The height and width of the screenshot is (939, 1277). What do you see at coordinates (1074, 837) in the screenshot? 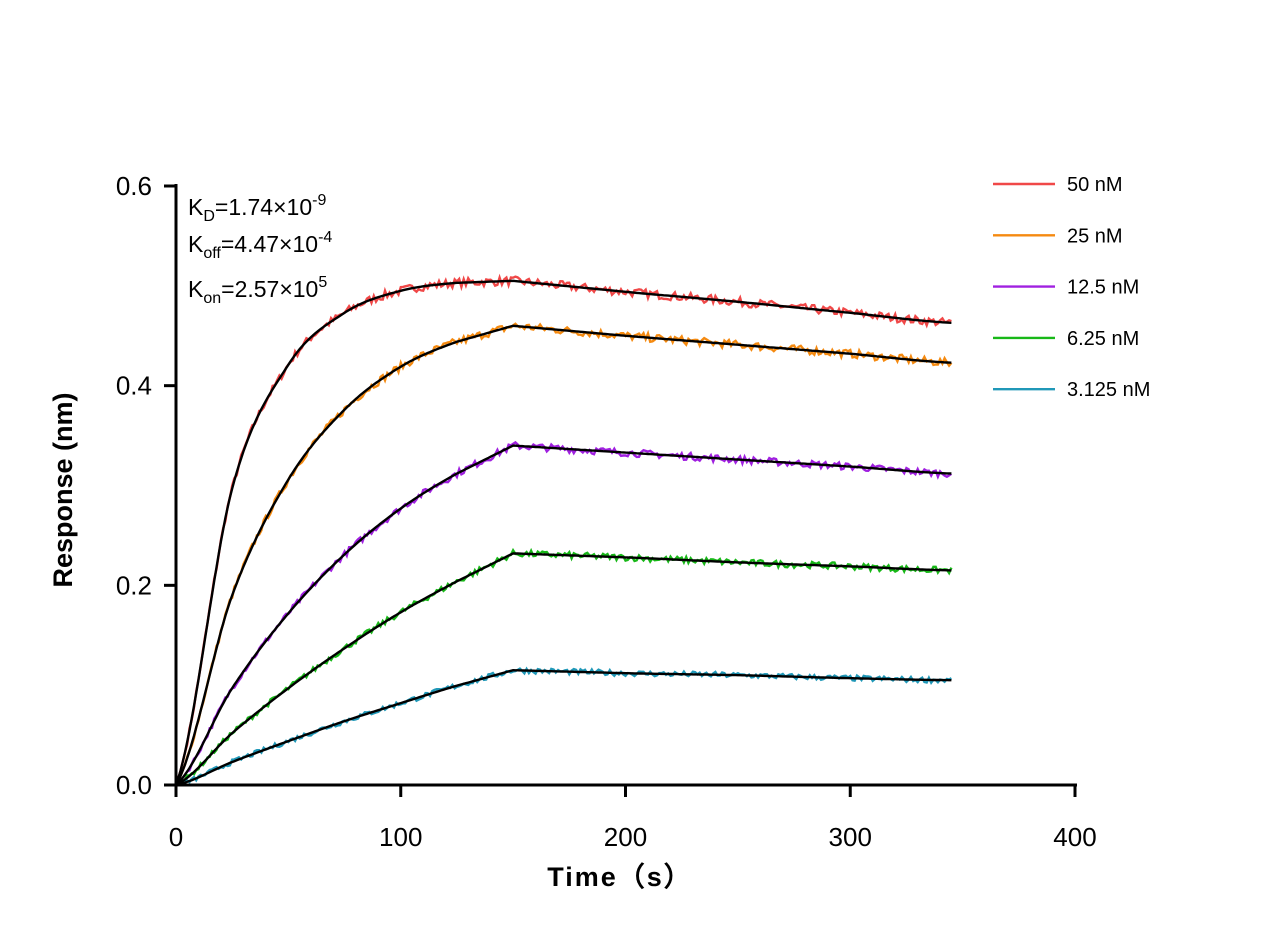
I see `x-tick-label: 400` at bounding box center [1074, 837].